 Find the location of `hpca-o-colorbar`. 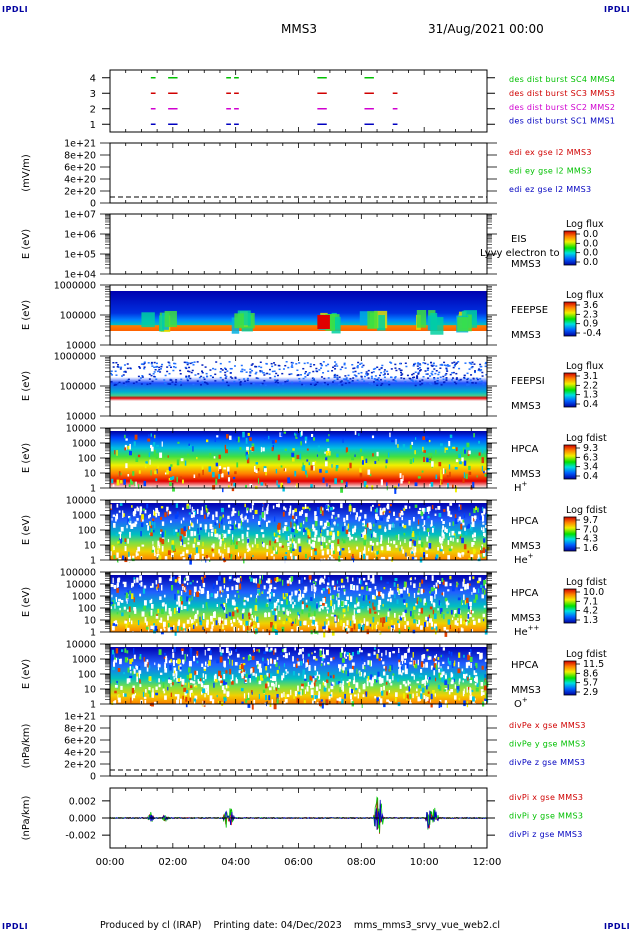

hpca-o-colorbar is located at coordinates (570, 678).